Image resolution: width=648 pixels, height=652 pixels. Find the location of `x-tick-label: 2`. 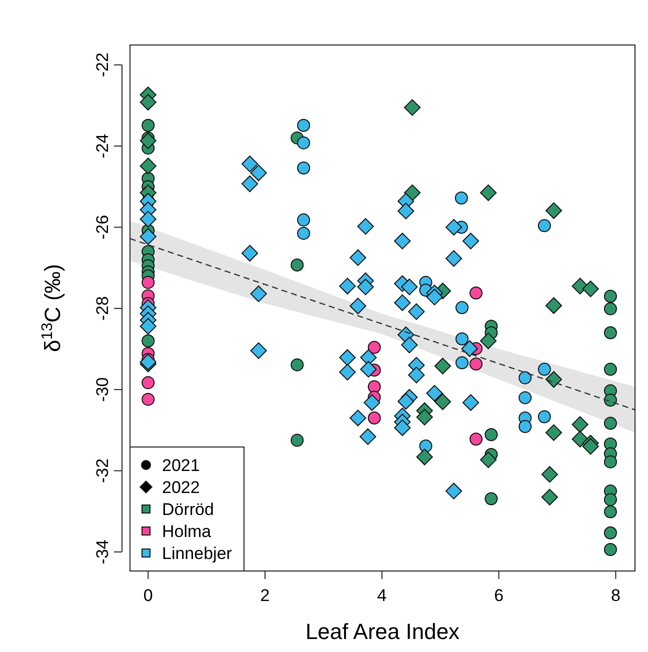

x-tick-label: 2 is located at coordinates (265, 595).